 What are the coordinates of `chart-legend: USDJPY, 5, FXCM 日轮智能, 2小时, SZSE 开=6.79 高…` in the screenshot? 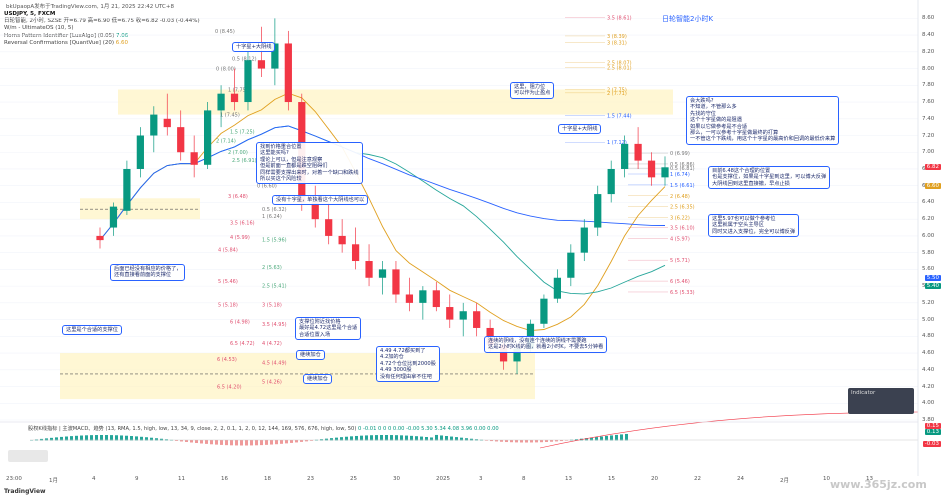 It's located at (102, 29).